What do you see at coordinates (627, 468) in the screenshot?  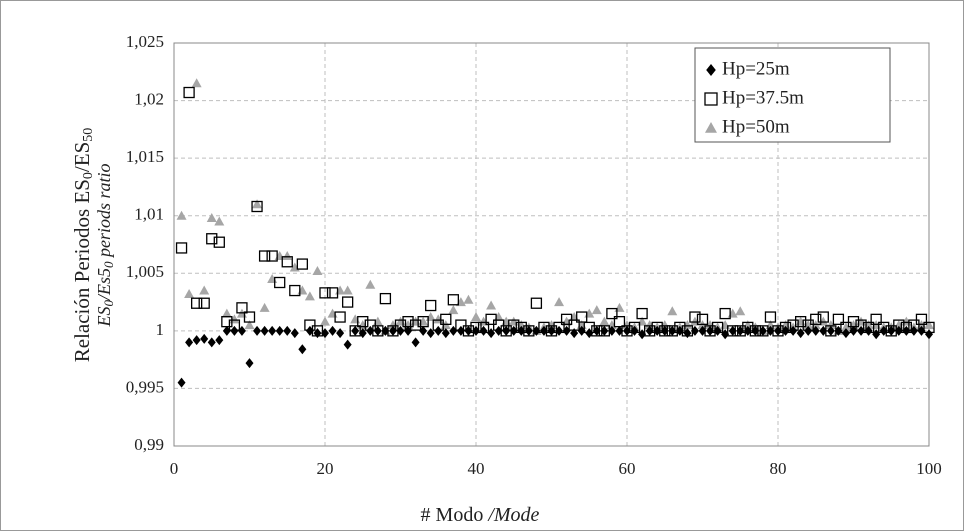 I see `x-tick-label: 60` at bounding box center [627, 468].